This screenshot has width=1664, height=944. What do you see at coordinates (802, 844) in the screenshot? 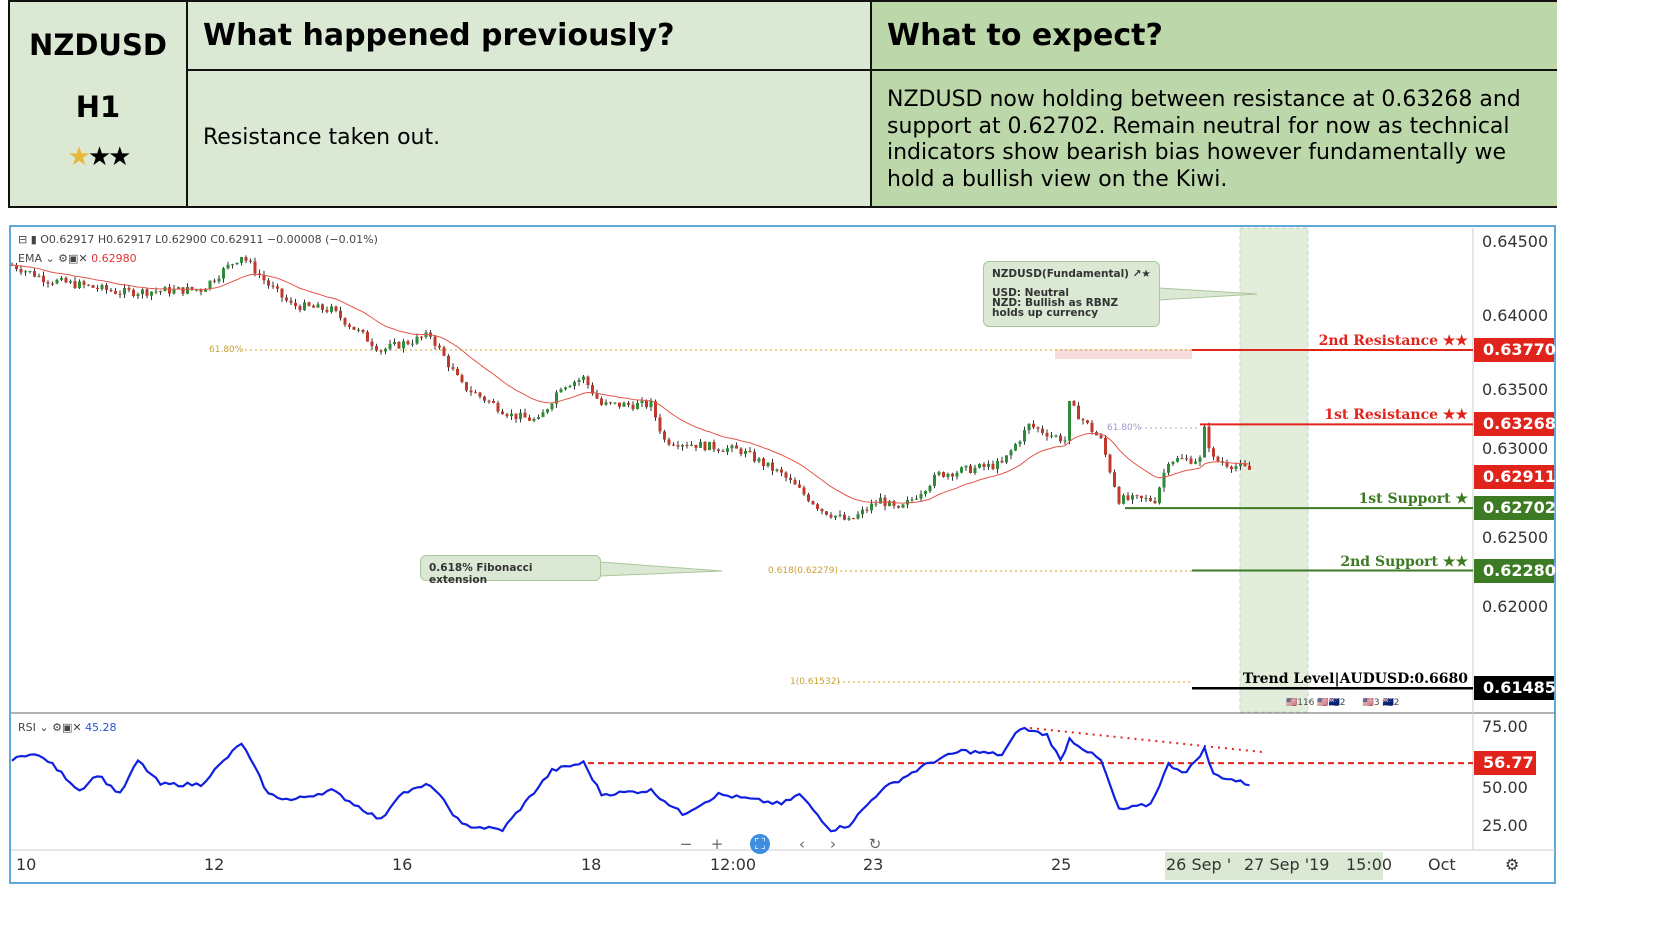
I see `scroll-left-button: ‹` at bounding box center [802, 844].